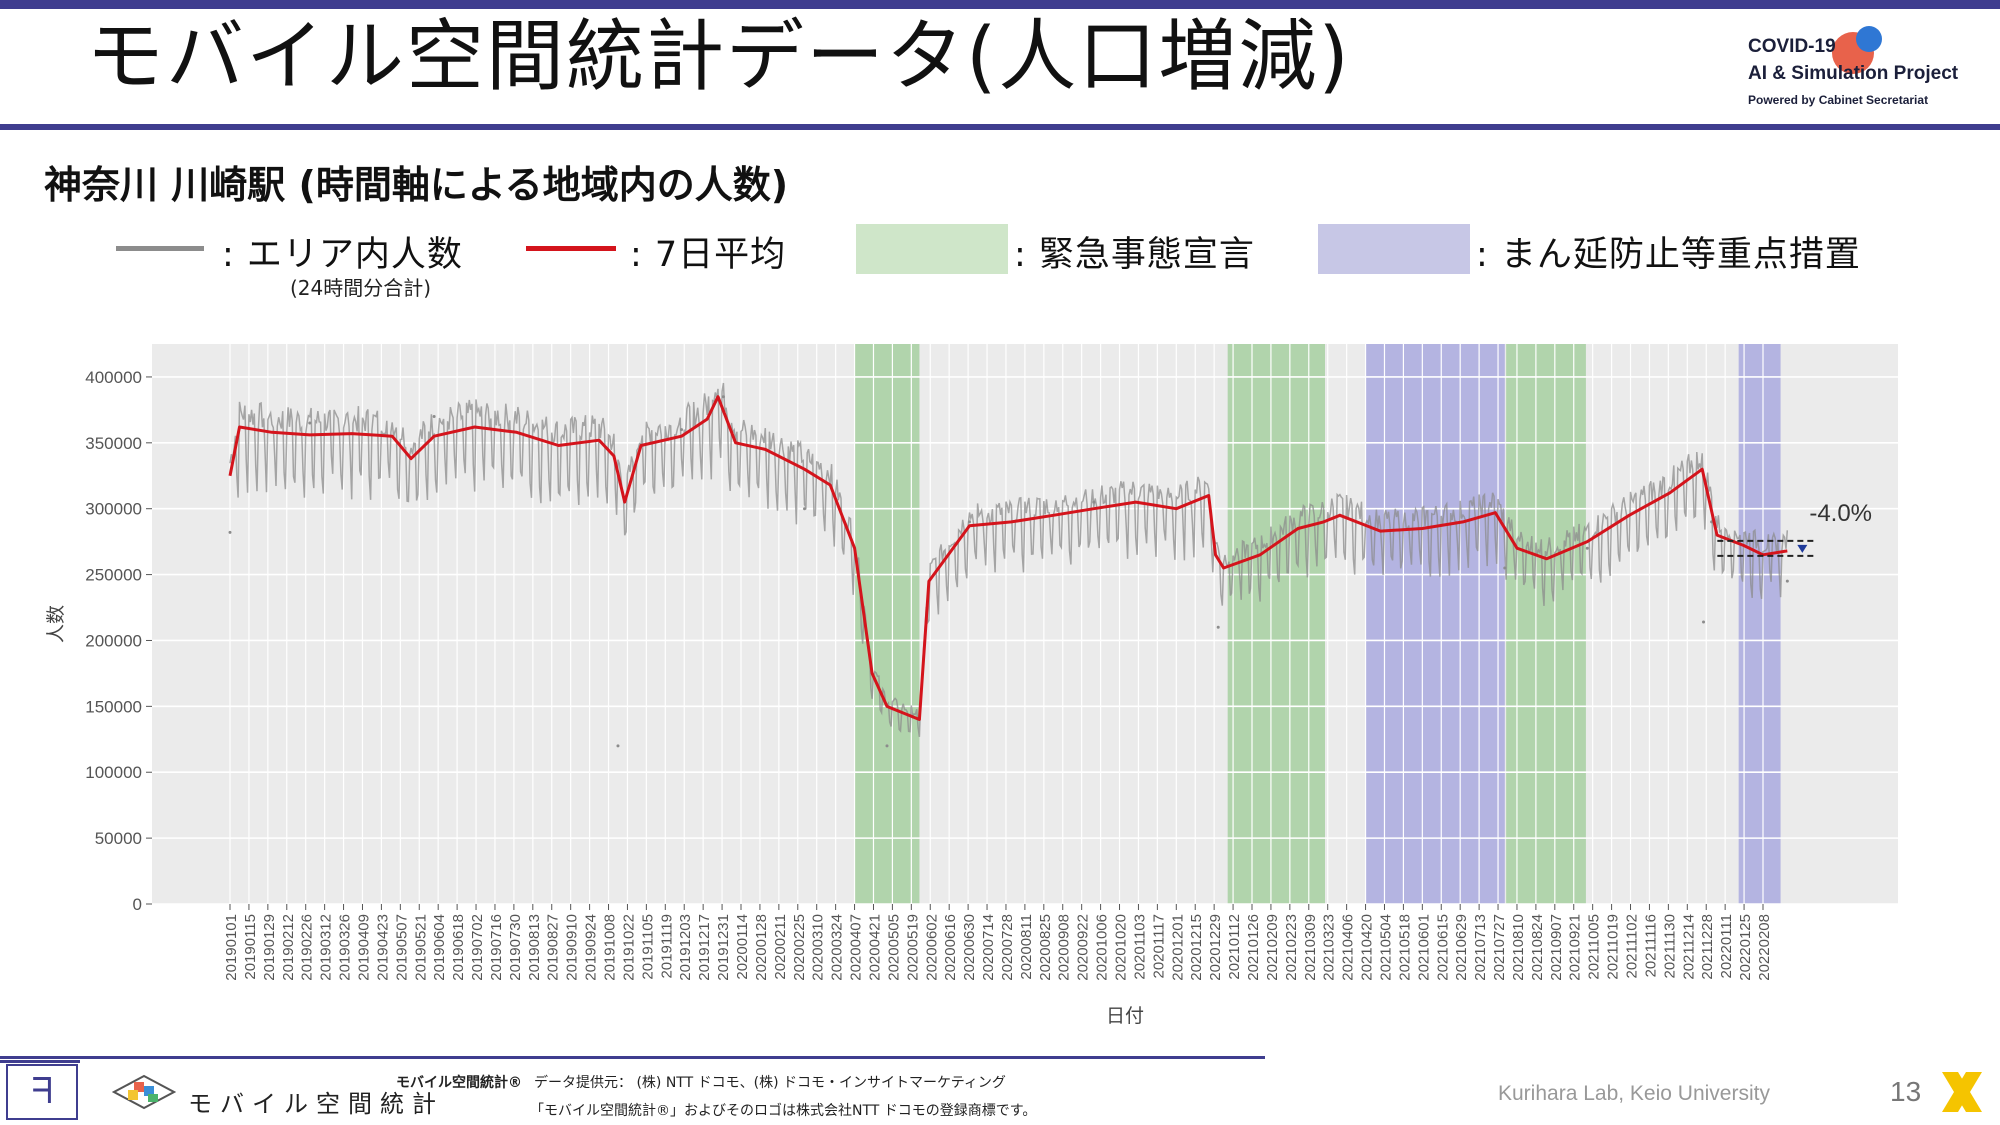 The image size is (2000, 1125). What do you see at coordinates (515, 947) in the screenshot?
I see `x-tick-label: 20190730` at bounding box center [515, 947].